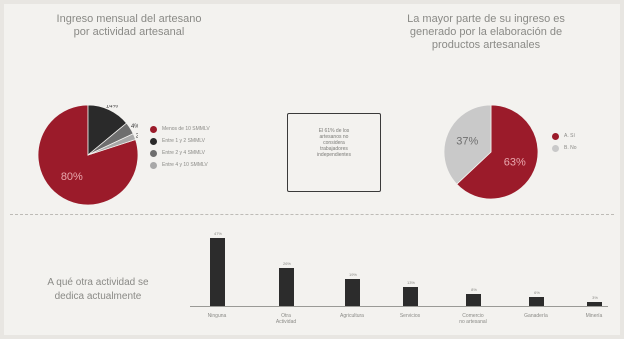 Image resolution: width=624 pixels, height=339 pixels. I want to click on pie-slice-label-1: 63%, so click(515, 162).